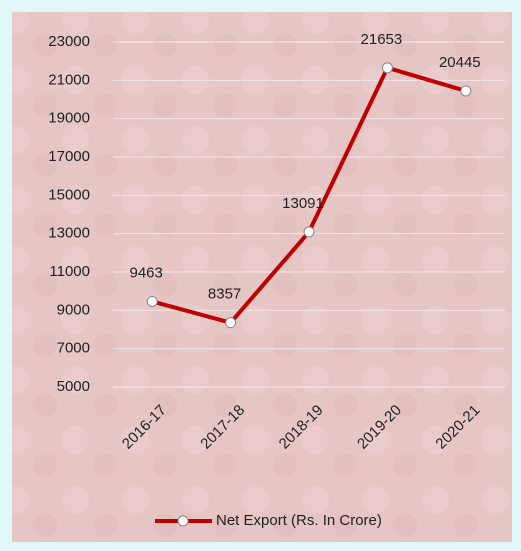 Image resolution: width=521 pixels, height=551 pixels. What do you see at coordinates (73, 348) in the screenshot?
I see `y-tick-label: 7000` at bounding box center [73, 348].